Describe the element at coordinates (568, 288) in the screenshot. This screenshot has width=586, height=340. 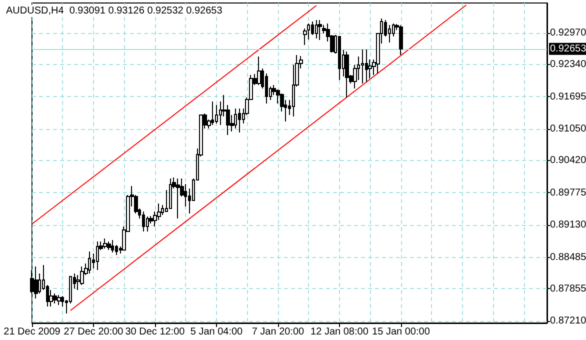
I see `y-tick-label: 0.87855` at that location.